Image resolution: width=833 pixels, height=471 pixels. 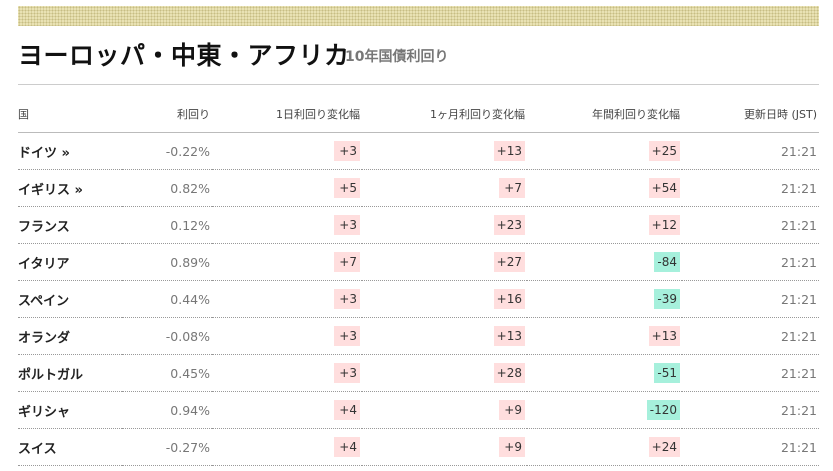 What do you see at coordinates (287, 114) in the screenshot?
I see `column-header-day-change: 1日利回り変化幅` at bounding box center [287, 114].